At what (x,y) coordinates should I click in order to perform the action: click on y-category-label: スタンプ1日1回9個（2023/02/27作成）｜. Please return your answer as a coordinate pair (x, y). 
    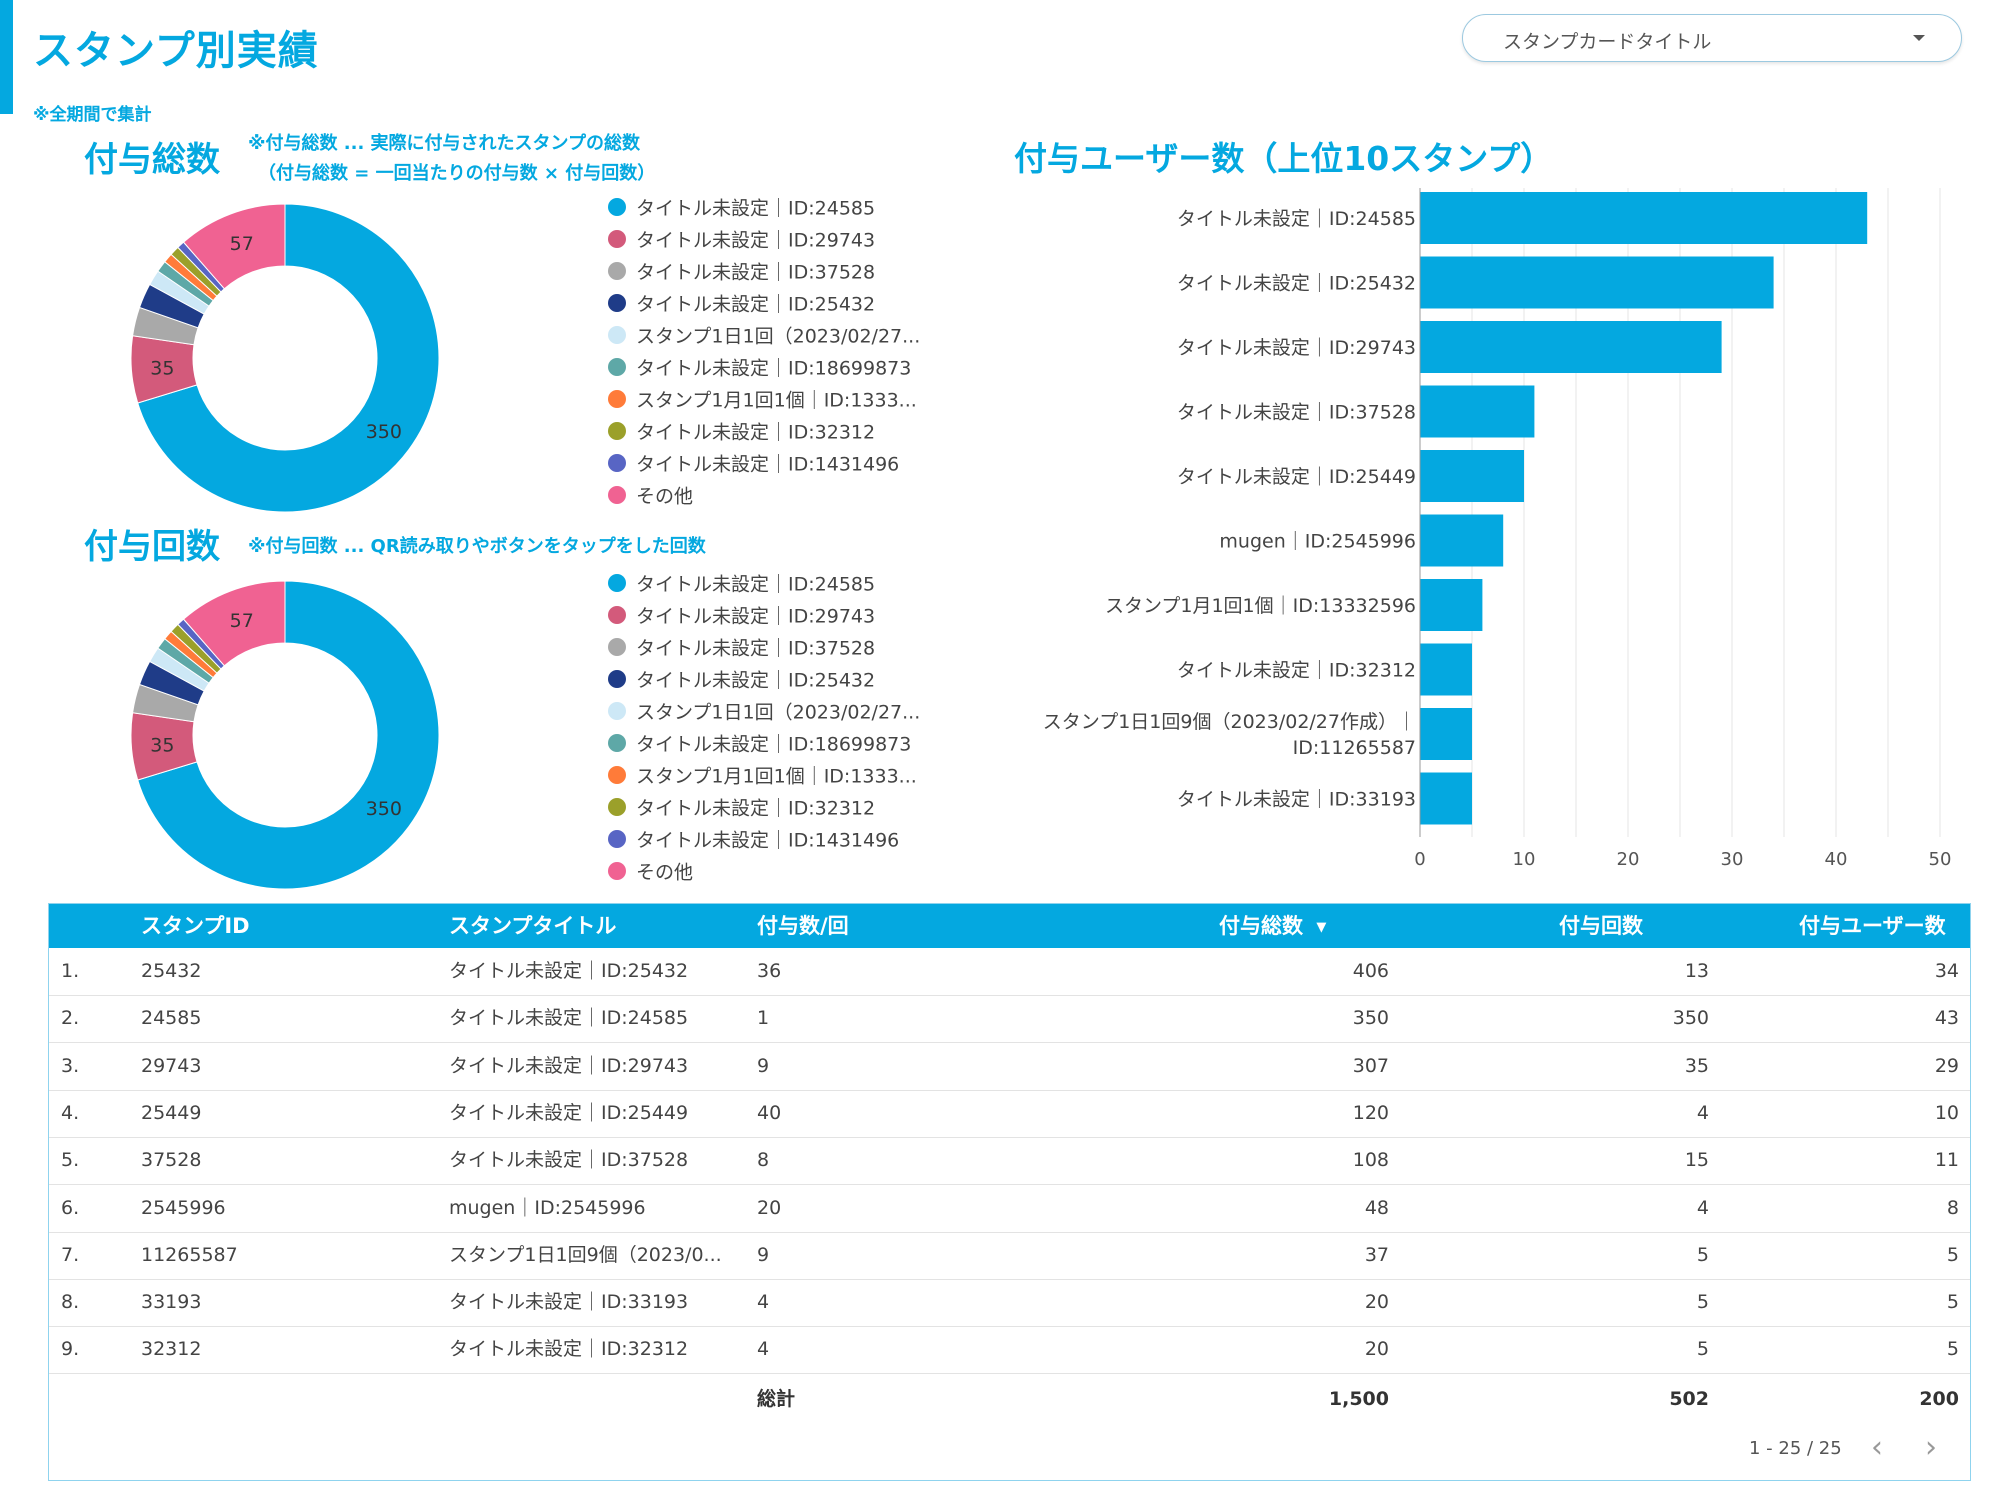
    Looking at the image, I should click on (1229, 722).